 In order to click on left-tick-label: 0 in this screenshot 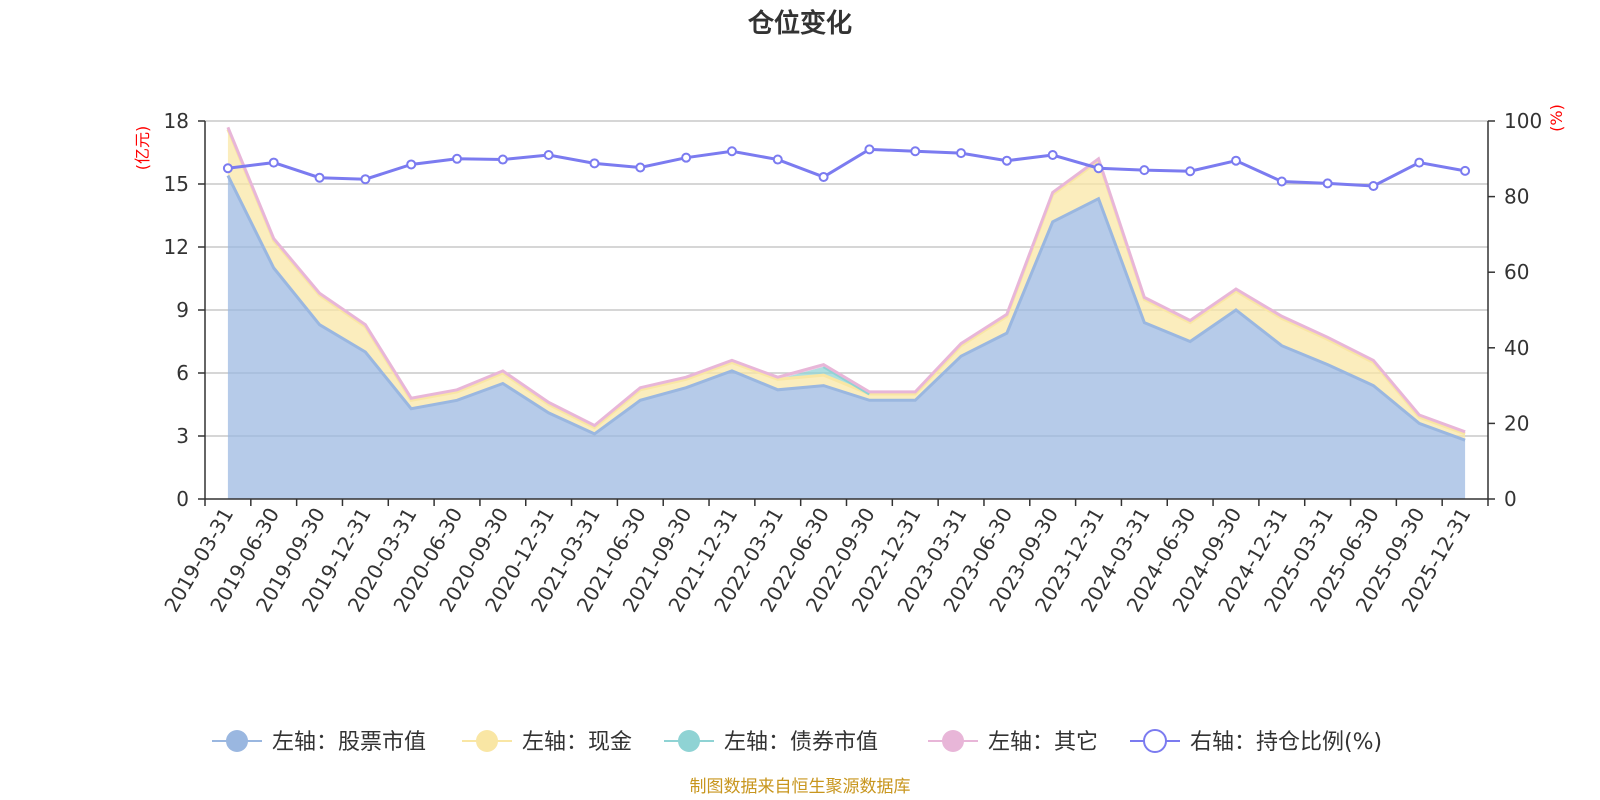, I will do `click(182, 499)`.